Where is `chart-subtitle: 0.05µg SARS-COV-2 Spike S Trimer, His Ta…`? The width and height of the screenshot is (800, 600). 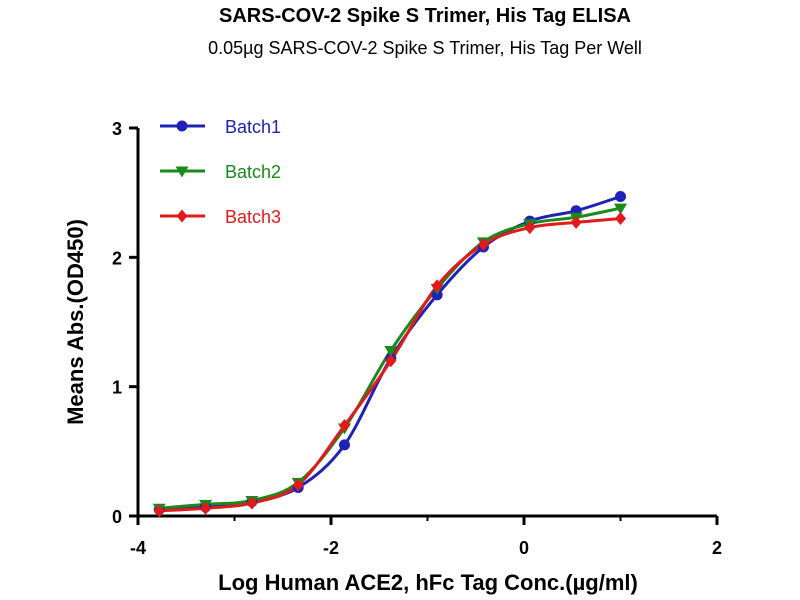
chart-subtitle: 0.05µg SARS-COV-2 Spike S Trimer, His Ta… is located at coordinates (425, 48).